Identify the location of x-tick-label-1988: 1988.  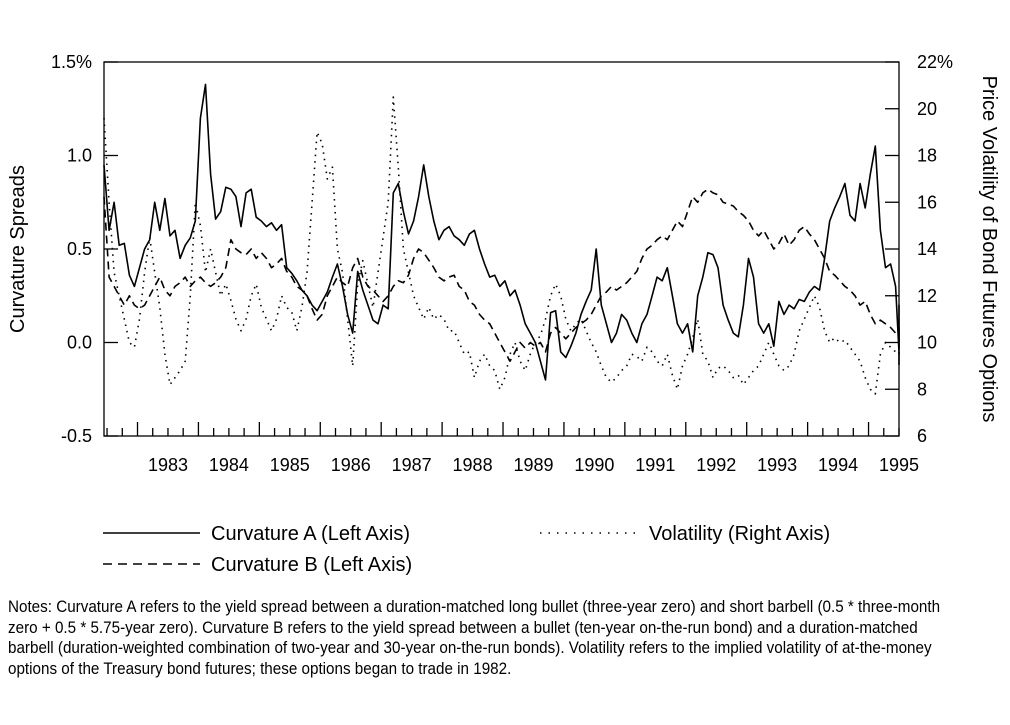
(473, 465).